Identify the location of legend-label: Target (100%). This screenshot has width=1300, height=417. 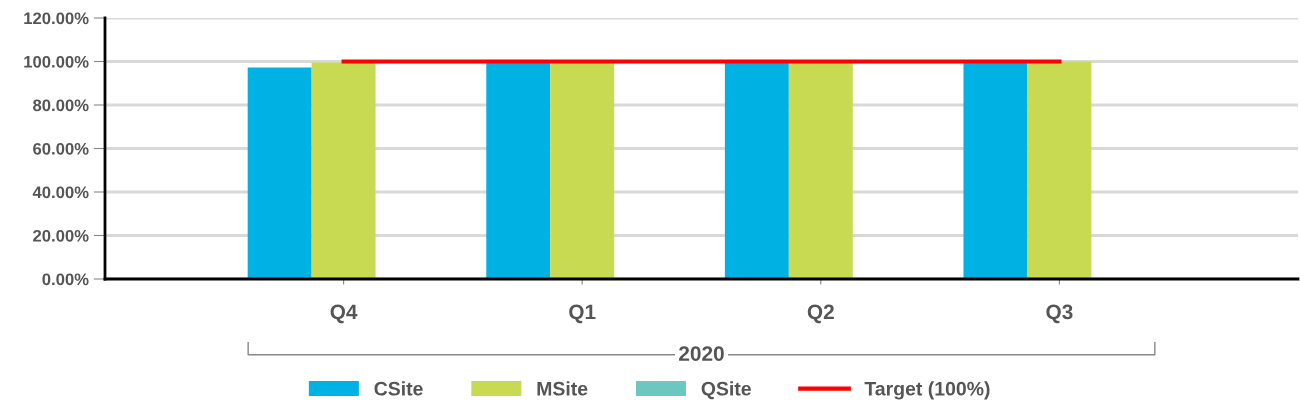
(927, 390).